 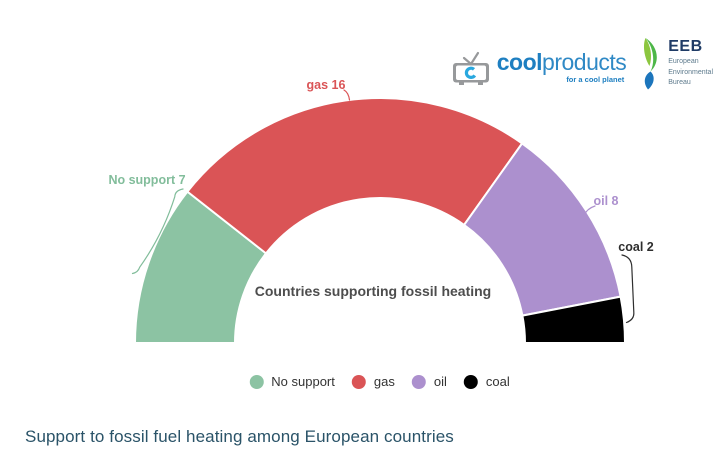 I want to click on legend-swatch-oil, so click(x=418, y=381).